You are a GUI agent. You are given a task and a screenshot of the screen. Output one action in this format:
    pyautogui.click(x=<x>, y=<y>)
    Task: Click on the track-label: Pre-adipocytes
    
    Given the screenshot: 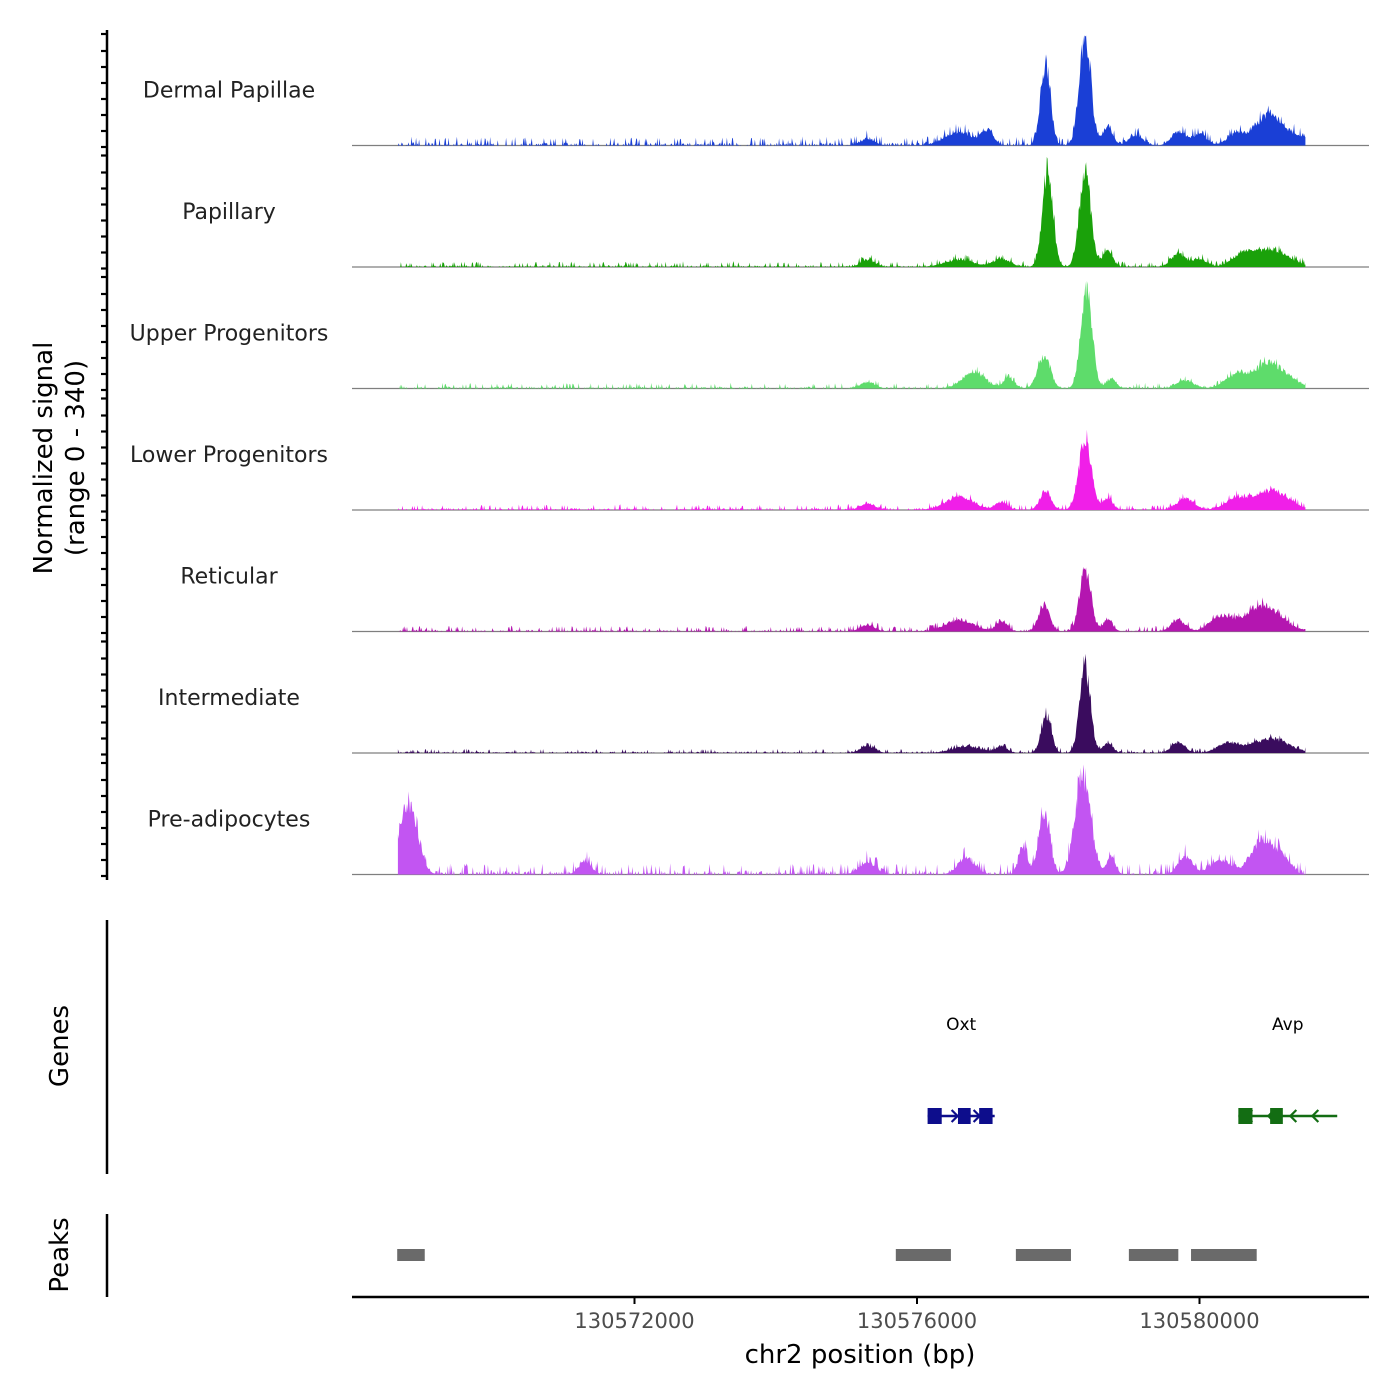 What is the action you would take?
    pyautogui.click(x=229, y=820)
    